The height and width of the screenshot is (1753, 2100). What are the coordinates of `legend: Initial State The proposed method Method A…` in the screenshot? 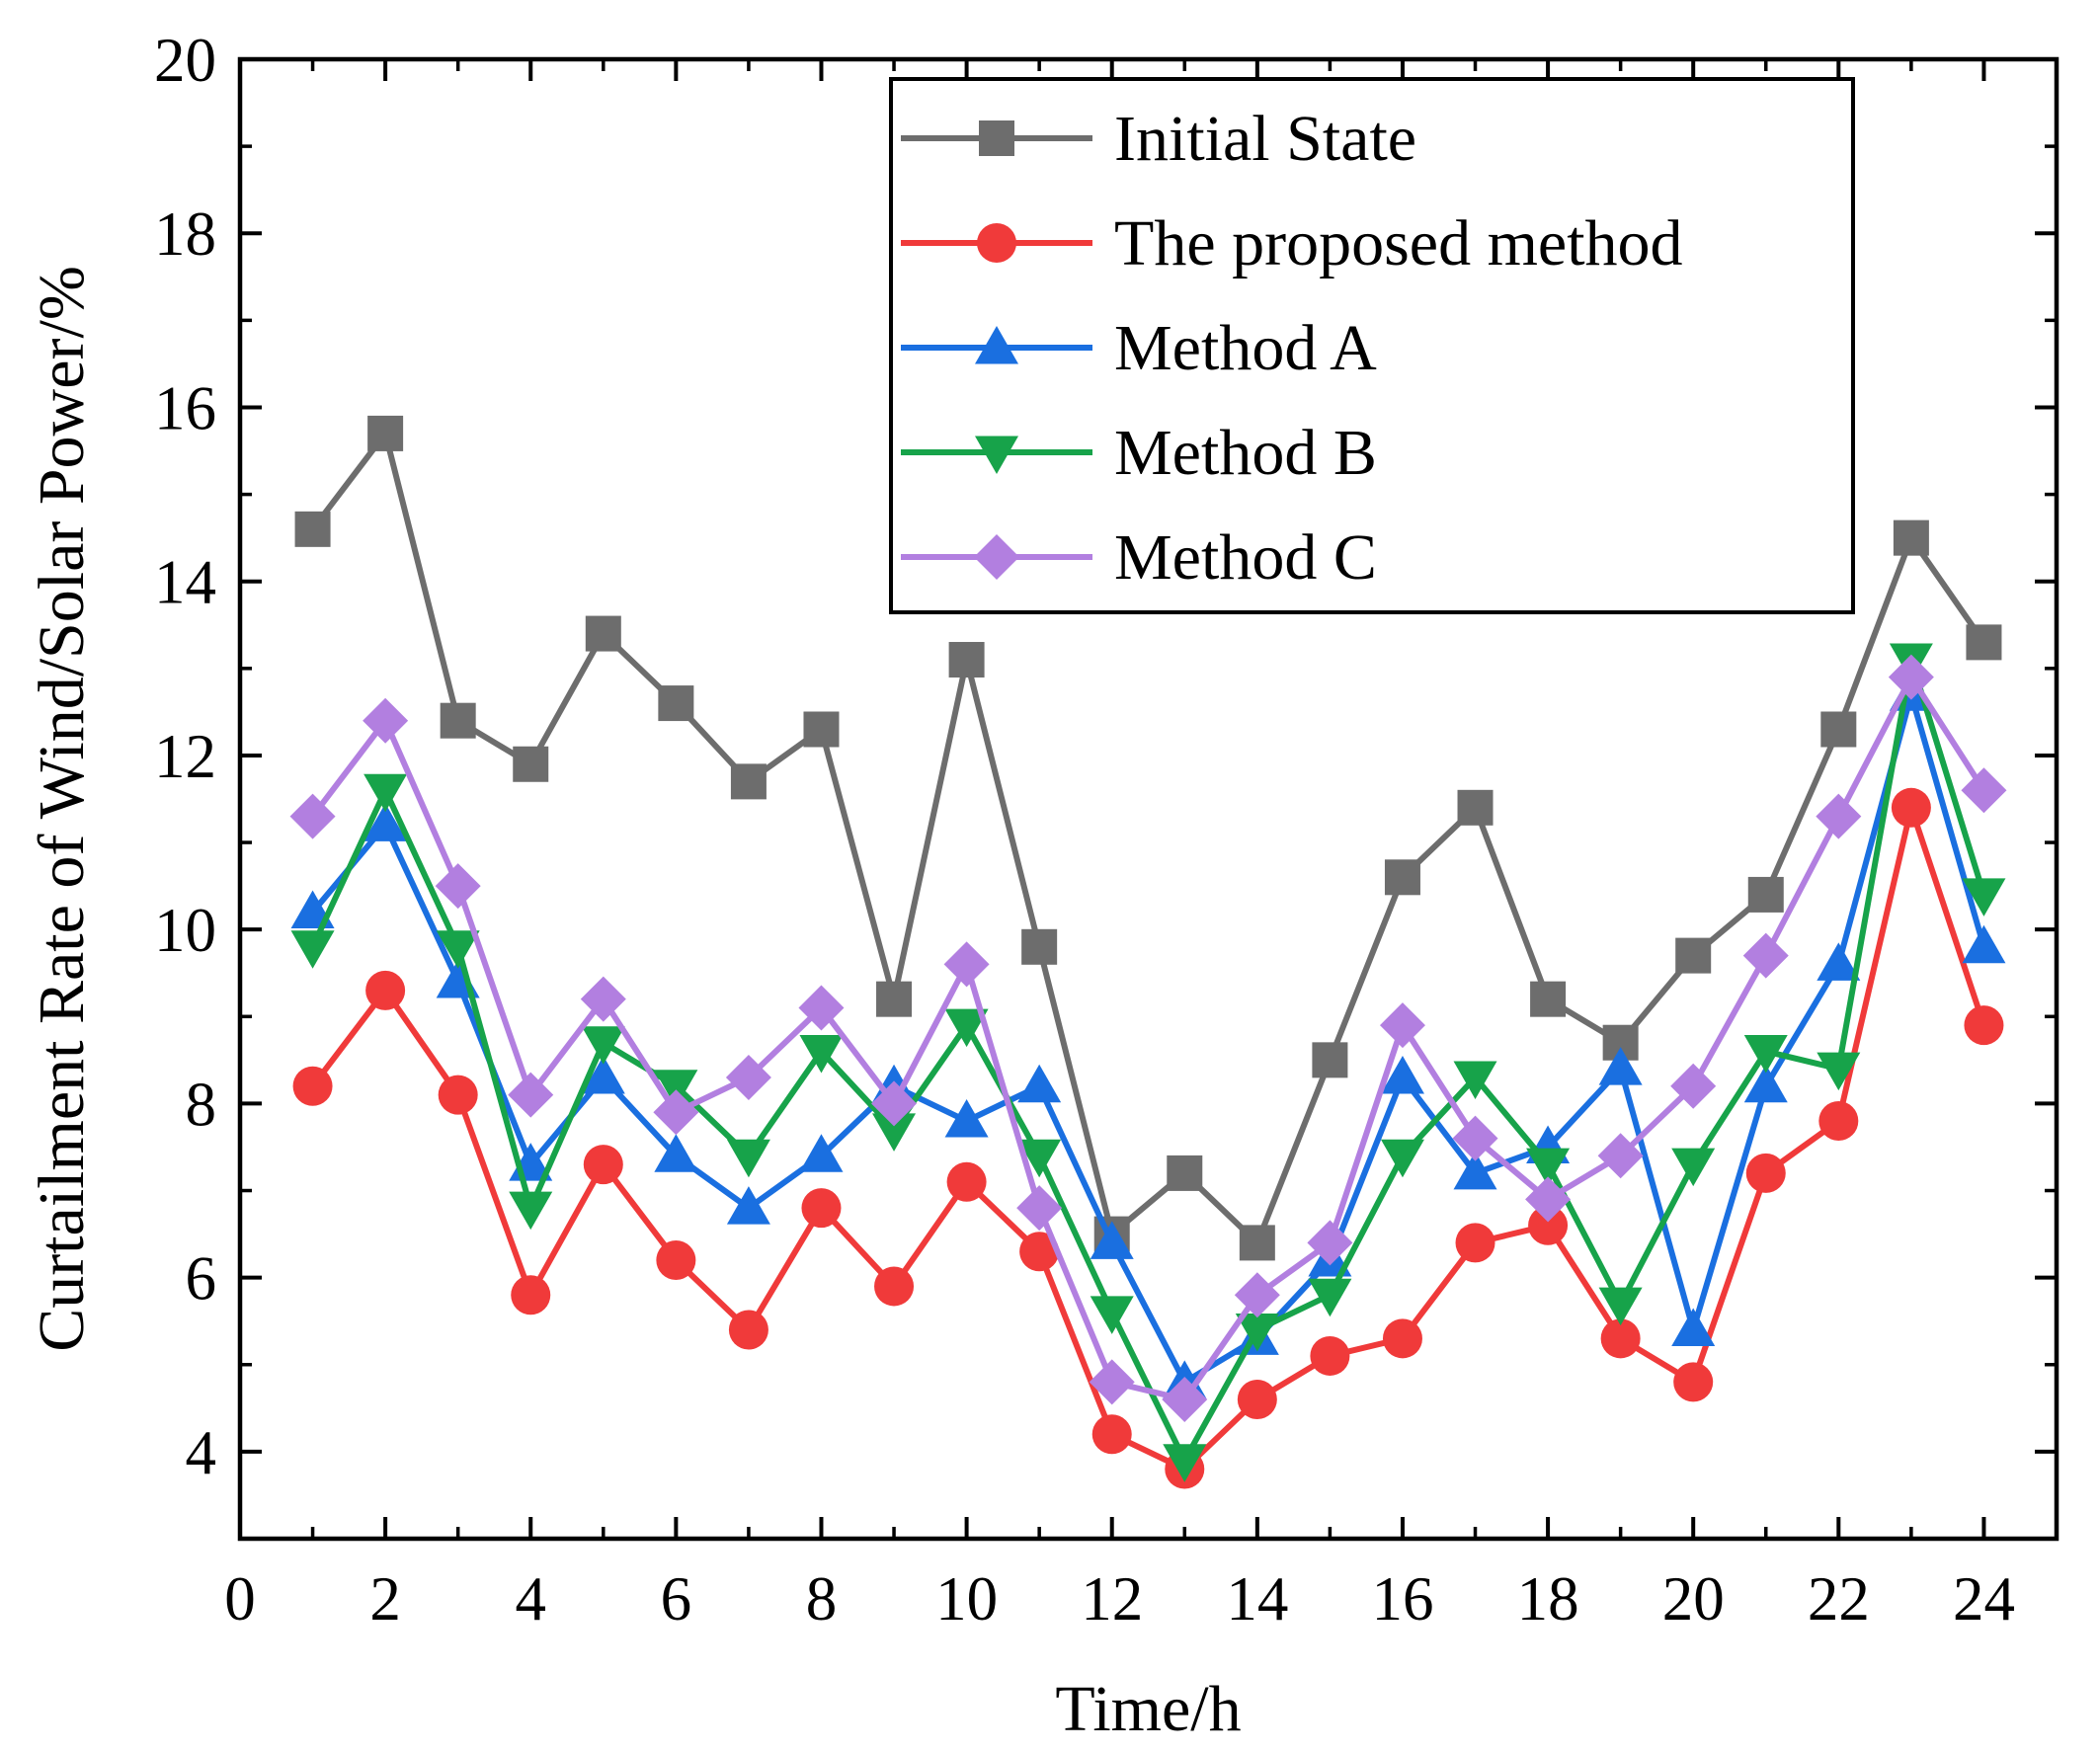 It's located at (1372, 345).